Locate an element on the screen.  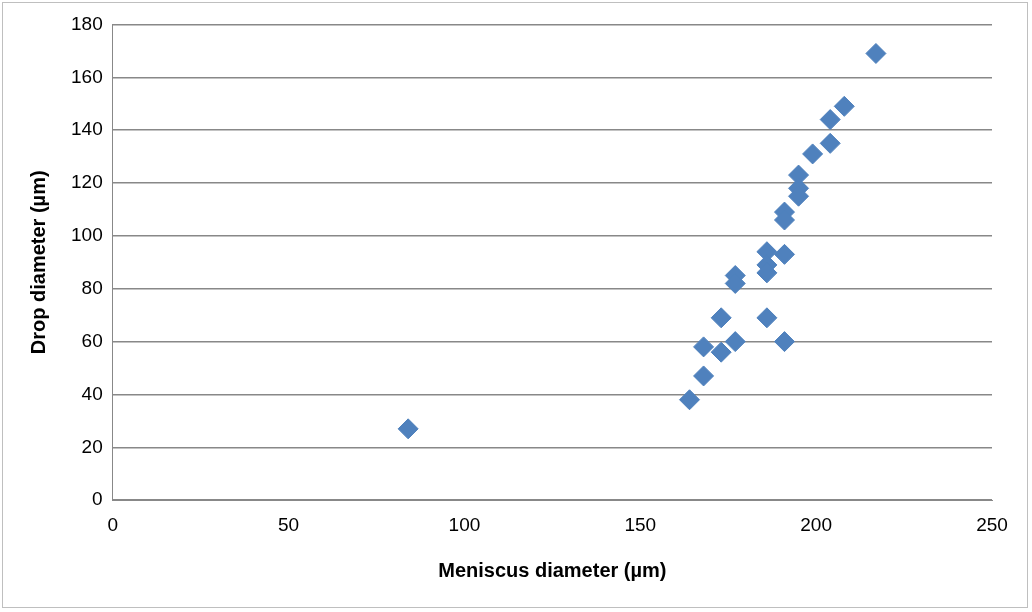
x-tick-label: 250 is located at coordinates (992, 524).